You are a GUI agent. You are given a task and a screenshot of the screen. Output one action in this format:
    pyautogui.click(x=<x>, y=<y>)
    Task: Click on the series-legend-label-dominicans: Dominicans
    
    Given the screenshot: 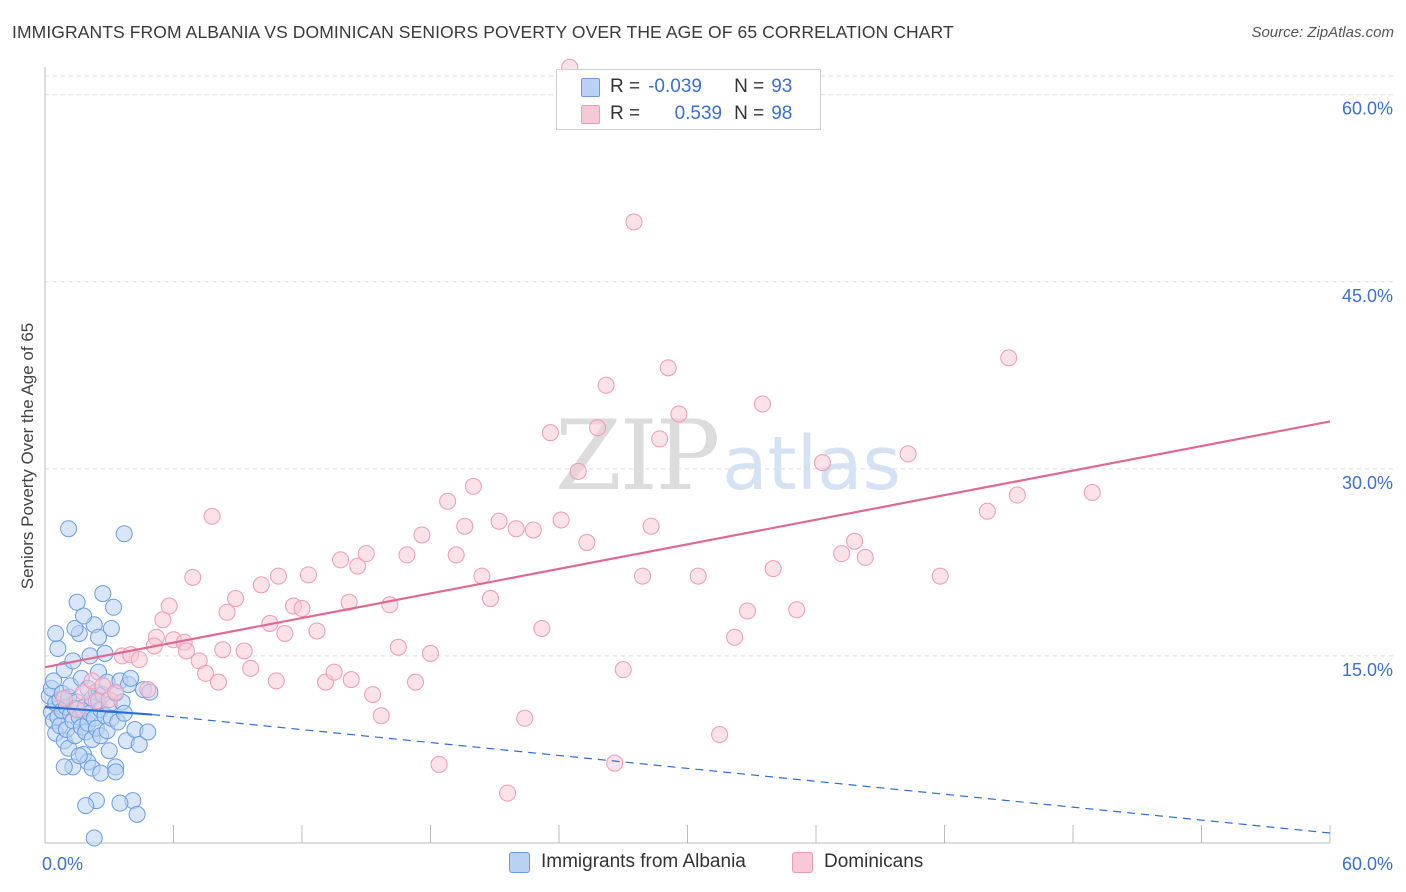 What is the action you would take?
    pyautogui.click(x=874, y=861)
    